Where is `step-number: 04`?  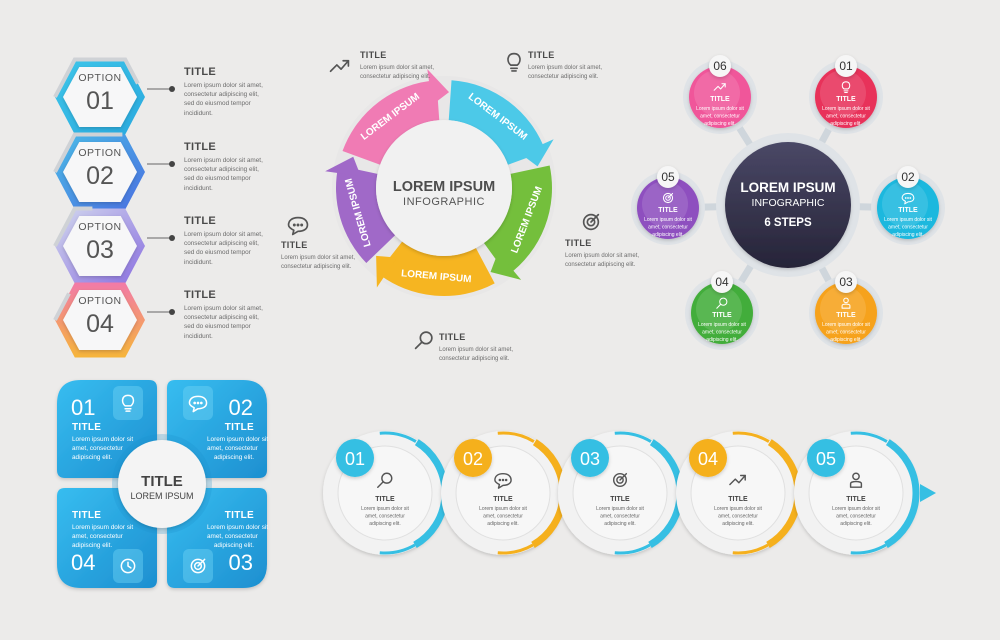 step-number: 04 is located at coordinates (708, 459).